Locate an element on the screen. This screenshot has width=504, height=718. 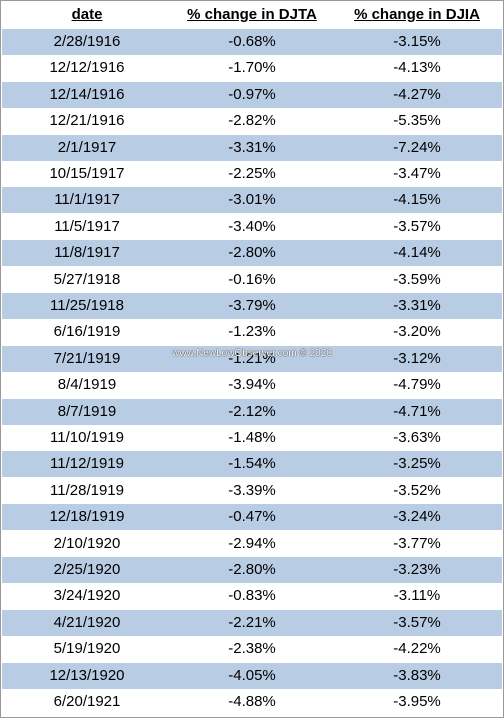
table-cell: 12/13/1920 is located at coordinates (87, 675).